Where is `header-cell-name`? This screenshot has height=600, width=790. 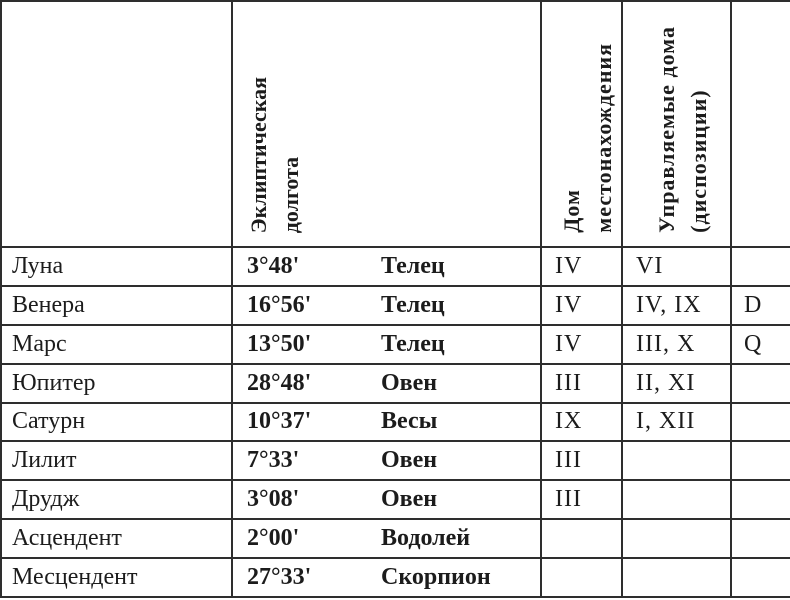 header-cell-name is located at coordinates (117, 125).